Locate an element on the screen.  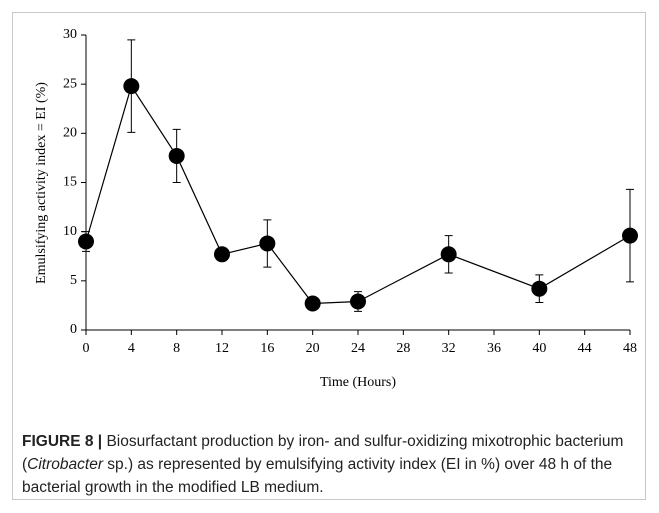
y-tick-label: 10 is located at coordinates (70, 231).